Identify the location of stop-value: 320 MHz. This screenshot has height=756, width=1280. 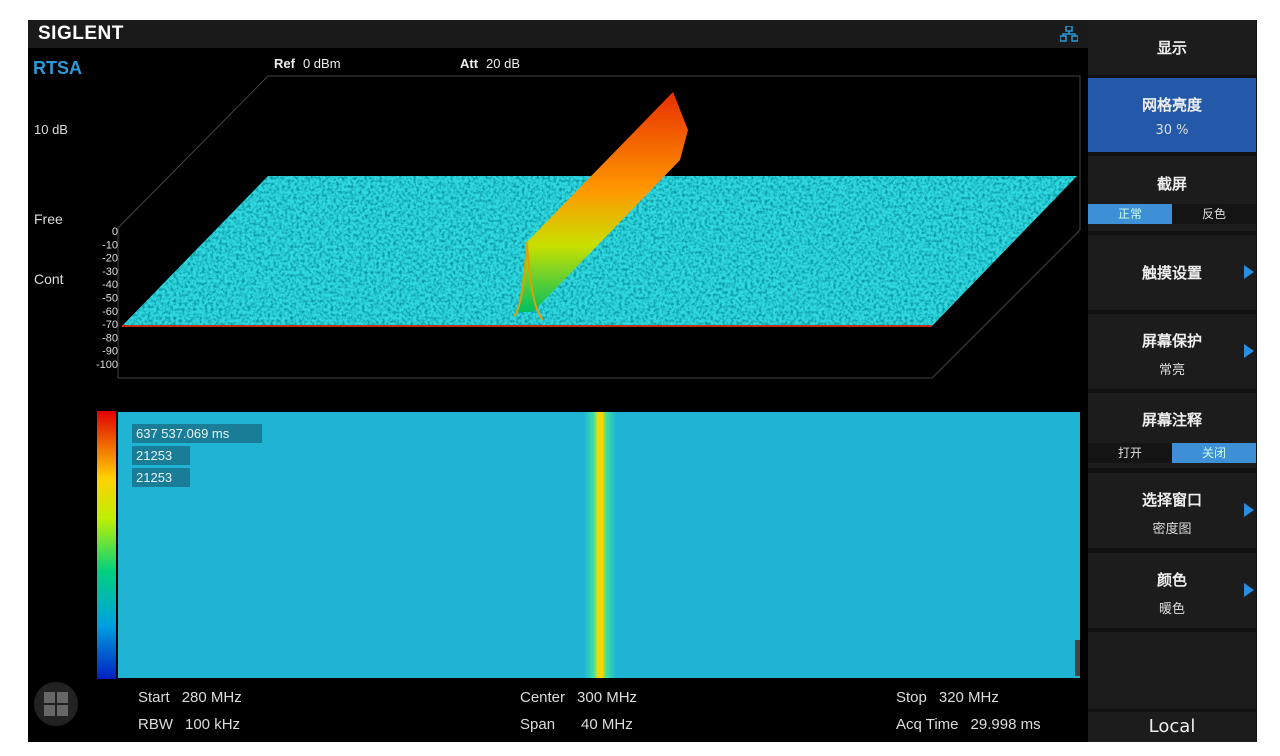
(968, 697).